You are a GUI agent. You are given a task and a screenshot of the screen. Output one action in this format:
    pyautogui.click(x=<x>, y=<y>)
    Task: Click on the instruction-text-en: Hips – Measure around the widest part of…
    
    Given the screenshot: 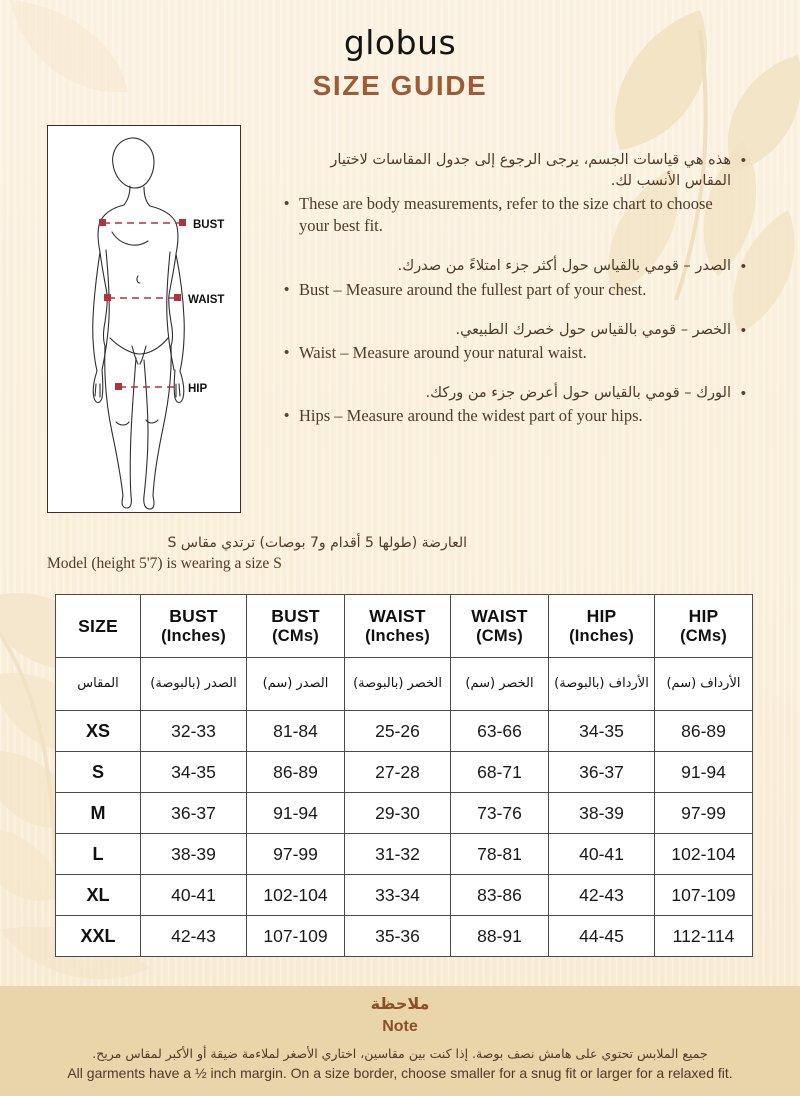 What is the action you would take?
    pyautogui.click(x=471, y=416)
    